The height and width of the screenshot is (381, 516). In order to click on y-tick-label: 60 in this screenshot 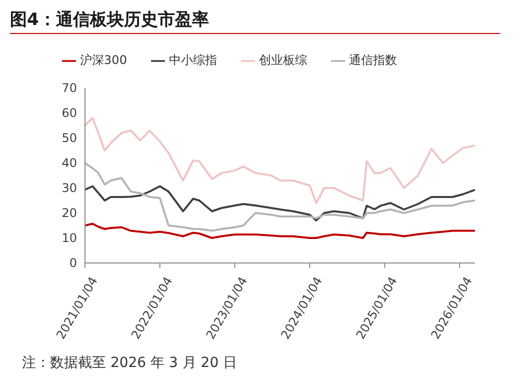, I will do `click(69, 113)`.